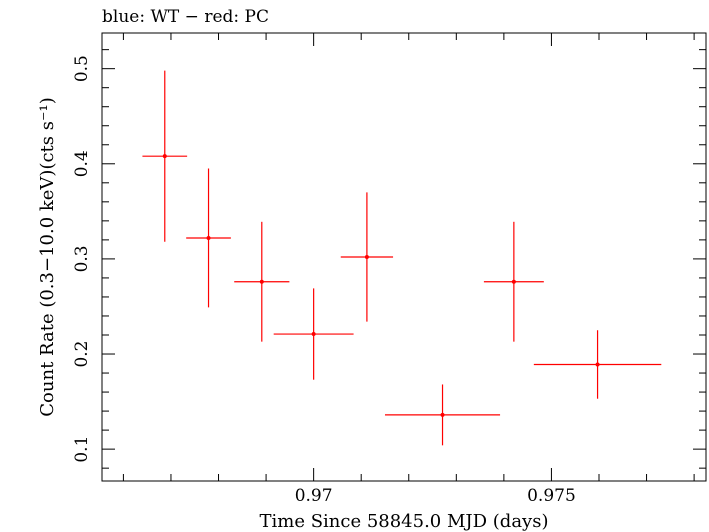 This screenshot has width=709, height=532. Describe the element at coordinates (82, 163) in the screenshot. I see `y-tick-label: 0.4` at that location.